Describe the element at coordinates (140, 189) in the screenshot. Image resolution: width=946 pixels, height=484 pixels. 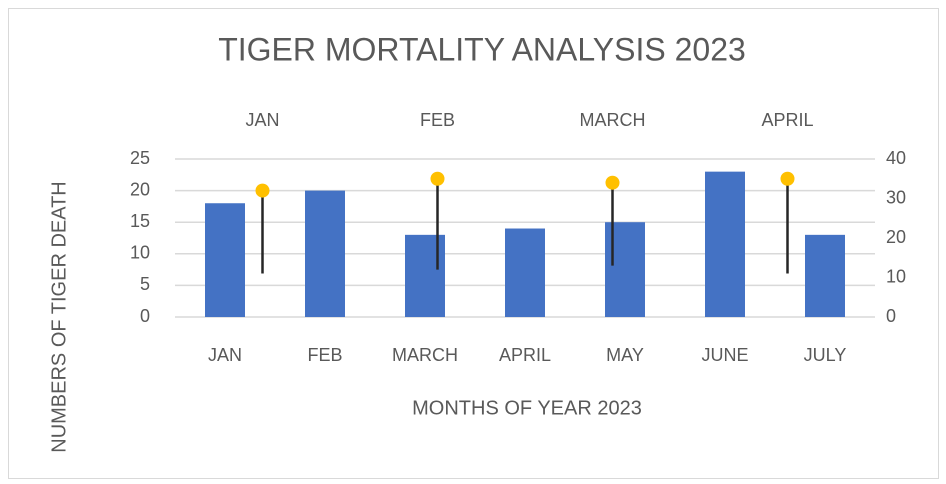
I see `y-tick-label: 20` at that location.